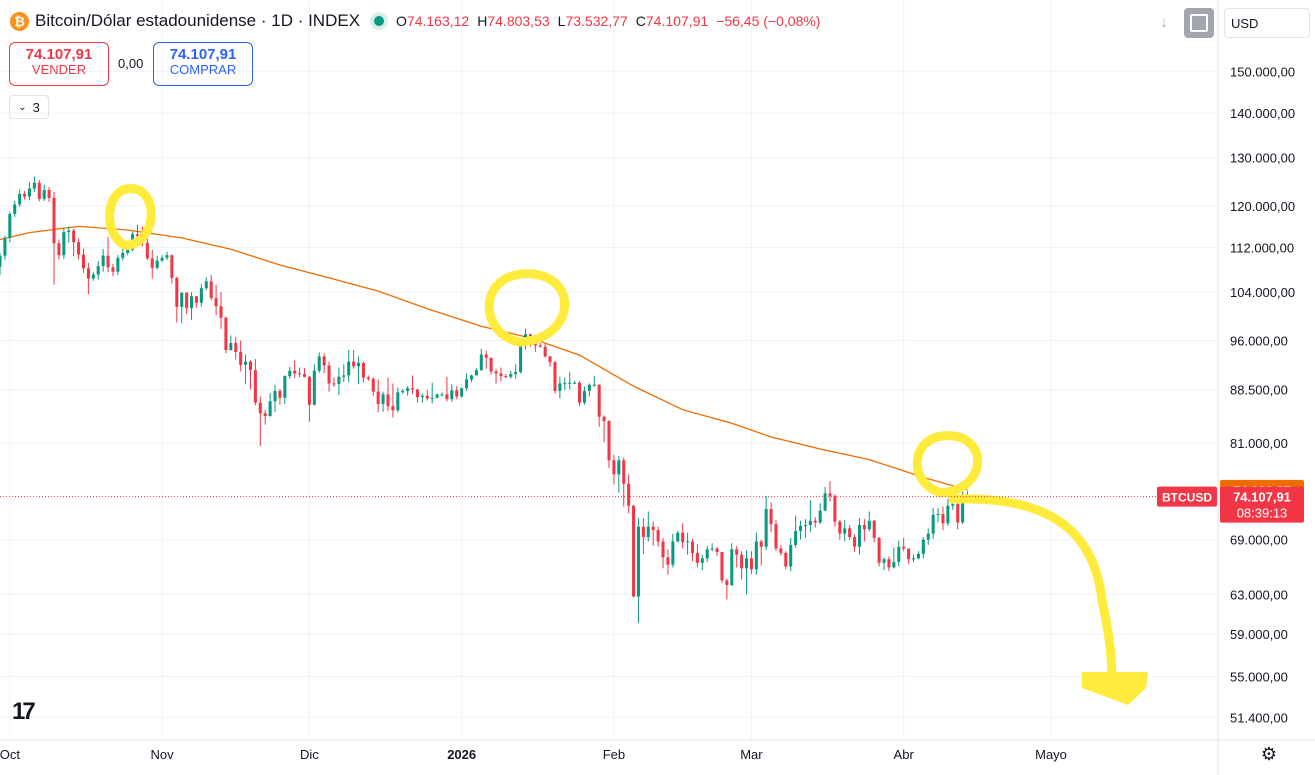 Image resolution: width=1315 pixels, height=775 pixels. Describe the element at coordinates (19, 21) in the screenshot. I see `bitcoin-icon: ₿` at that location.